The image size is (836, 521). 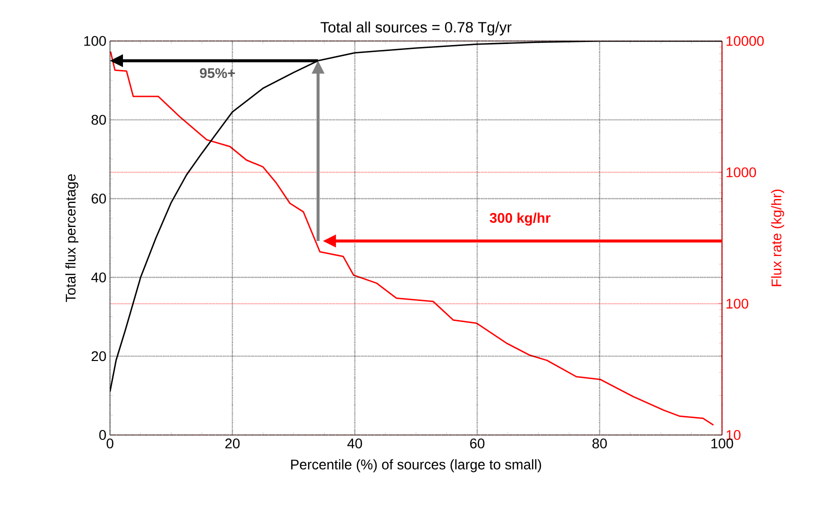 What do you see at coordinates (737, 303) in the screenshot?
I see `y2-tick-label: 100` at bounding box center [737, 303].